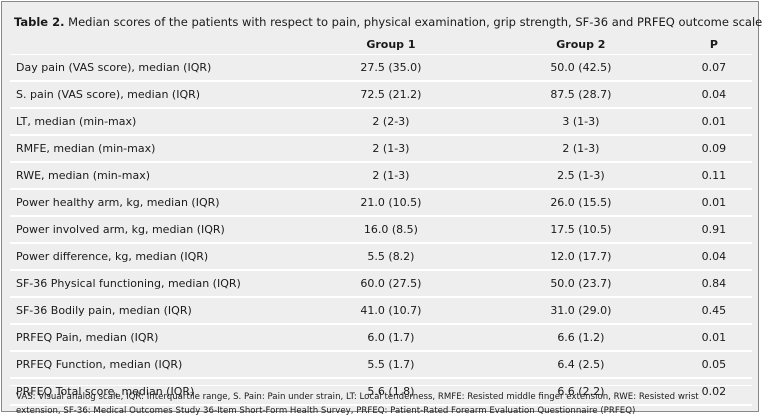  I want to click on cell: 26.0 (15.5), so click(580, 203).